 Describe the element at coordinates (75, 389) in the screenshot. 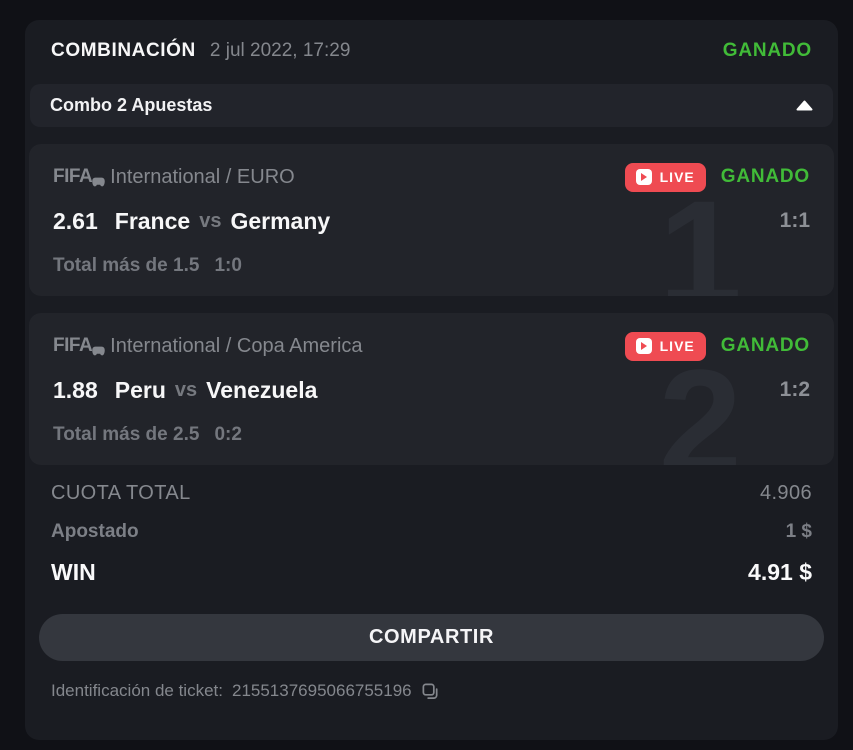

I see `bet-odds: 1.88` at that location.